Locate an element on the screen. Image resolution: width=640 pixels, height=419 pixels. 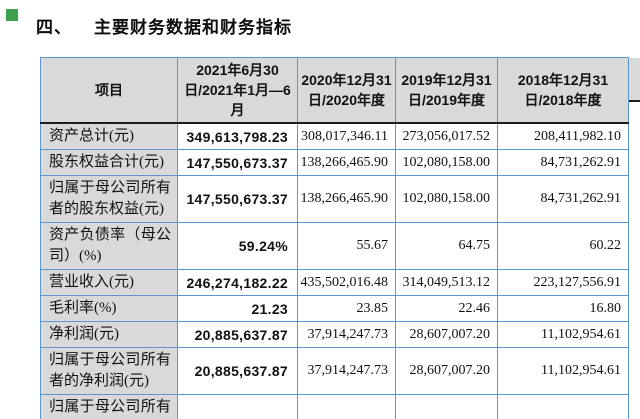
item-label-cell: 归属于母公司所有者的扣除非经常性损益后的净利润(元) is located at coordinates (109, 406).